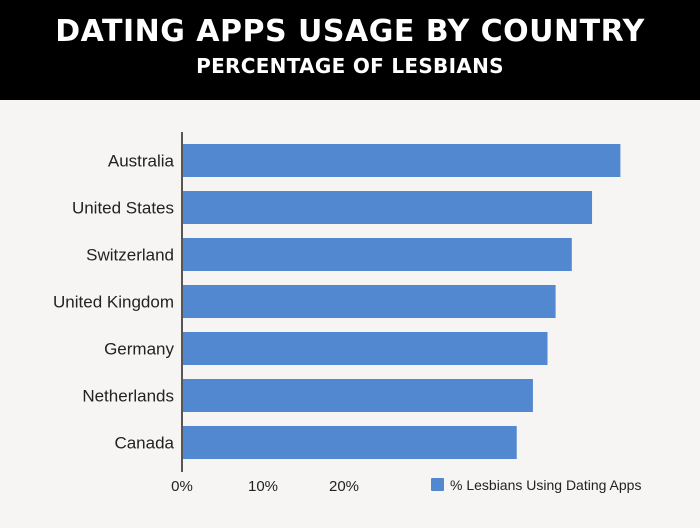 The width and height of the screenshot is (700, 528). What do you see at coordinates (350, 66) in the screenshot?
I see `chart-subtitle: PERCENTAGE OF LESBIANS` at bounding box center [350, 66].